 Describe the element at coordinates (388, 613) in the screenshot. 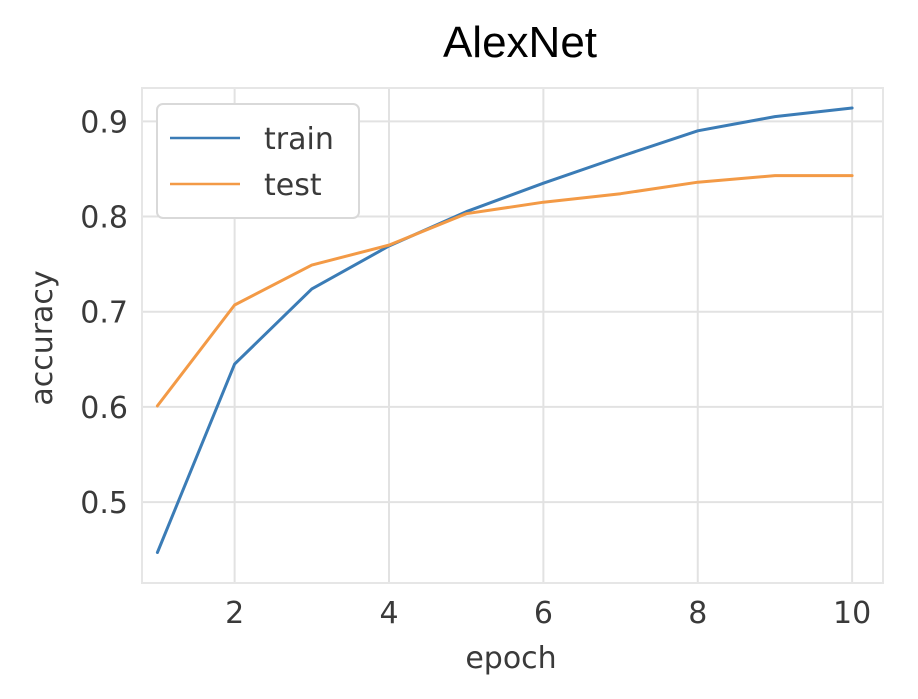

I see `x-tick-label: 4` at that location.